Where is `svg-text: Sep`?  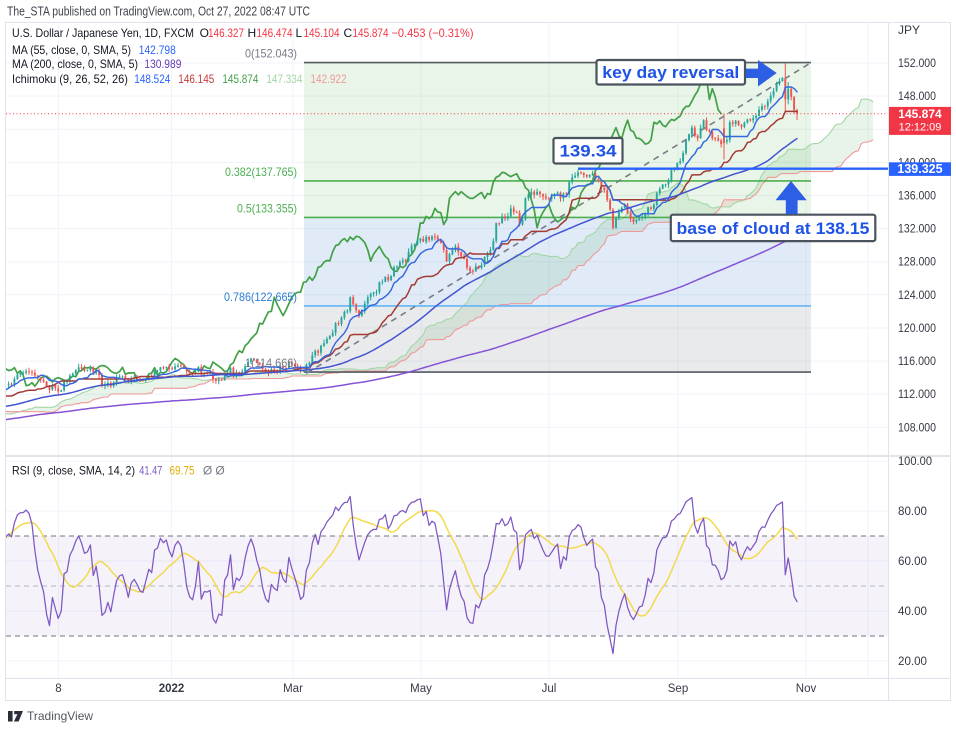
svg-text: Sep is located at coordinates (678, 689).